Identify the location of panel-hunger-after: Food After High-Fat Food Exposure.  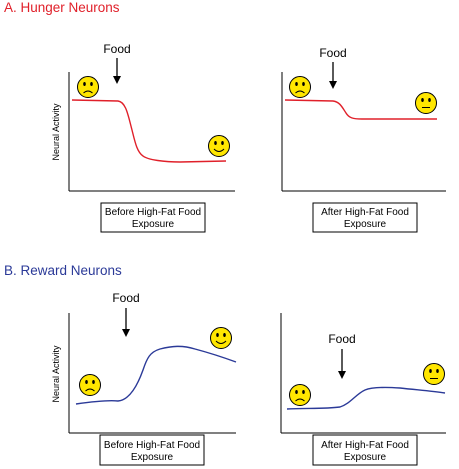
(363, 139).